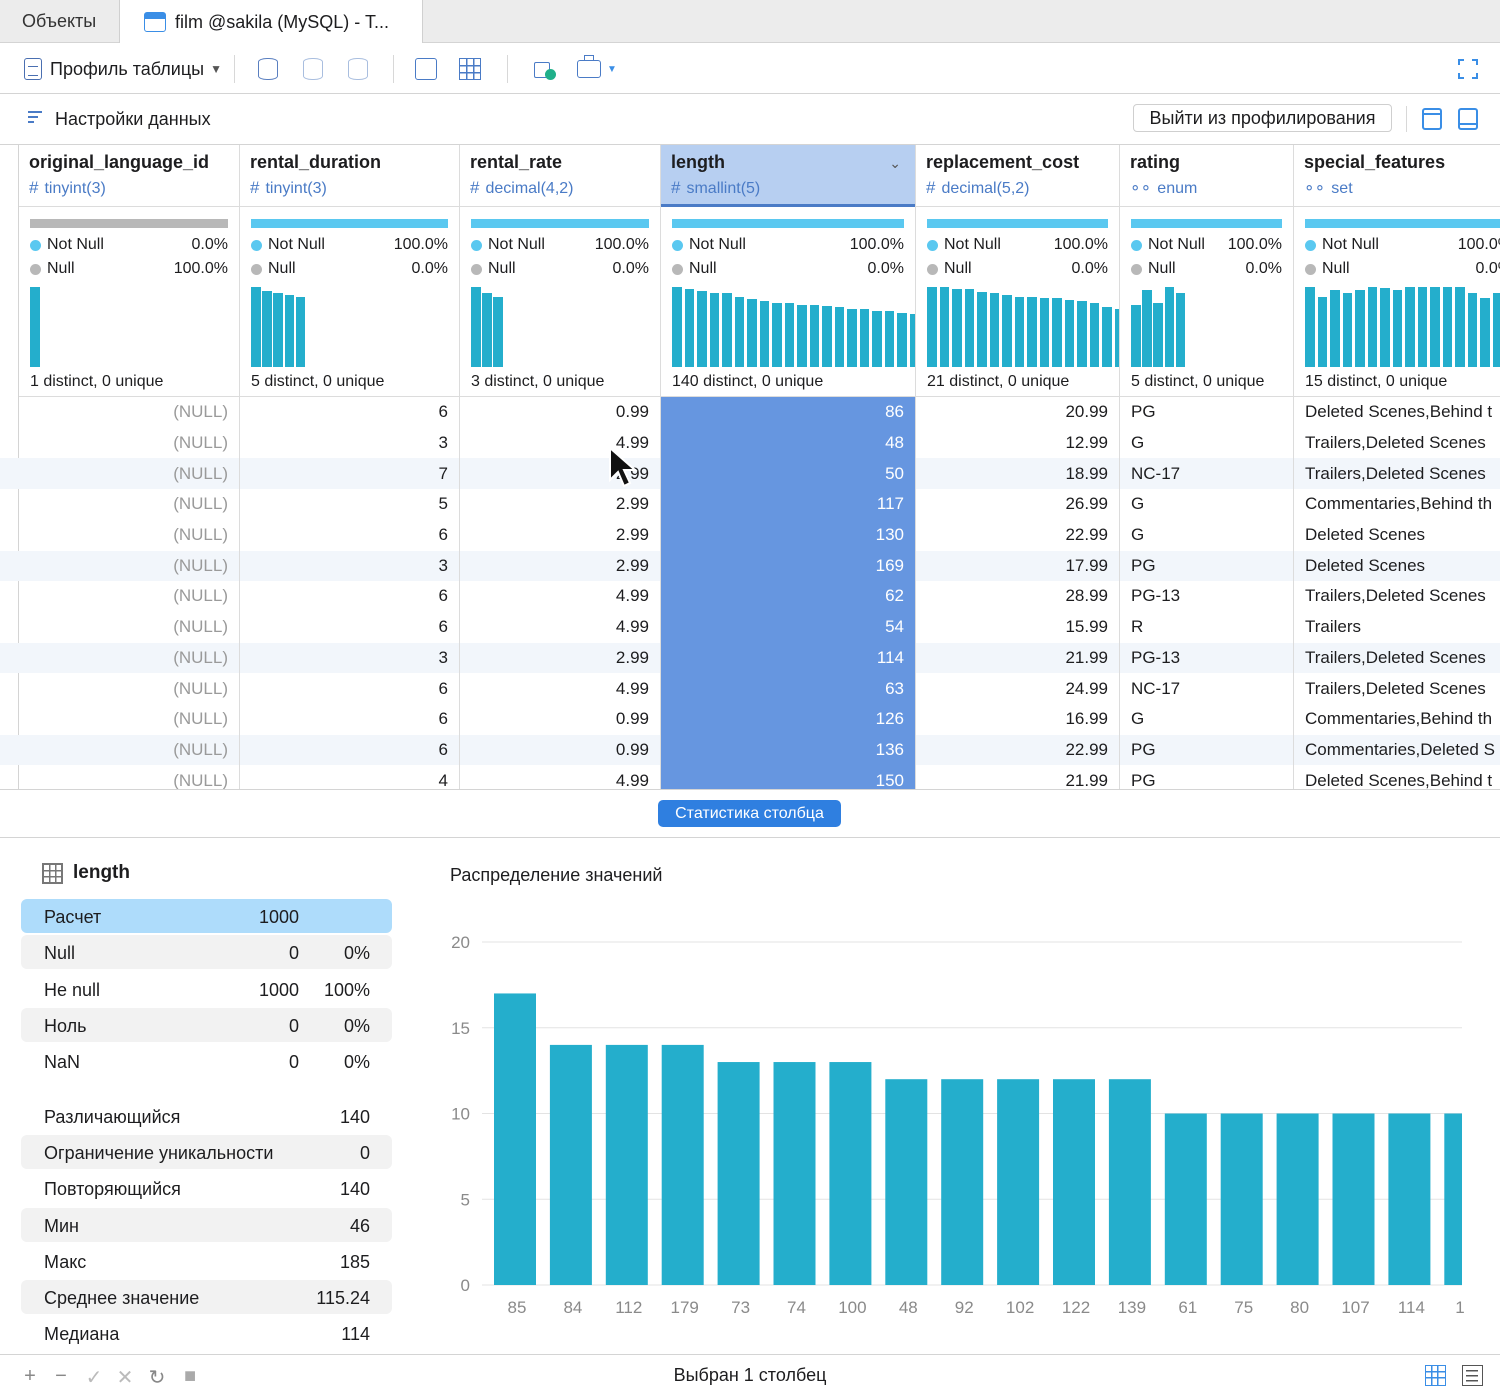 This screenshot has width=1500, height=1396. I want to click on grid-view-button, so click(470, 69).